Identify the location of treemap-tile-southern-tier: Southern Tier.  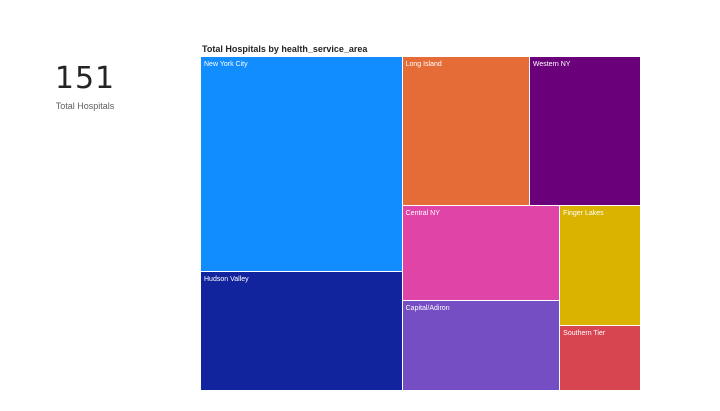
(600, 358).